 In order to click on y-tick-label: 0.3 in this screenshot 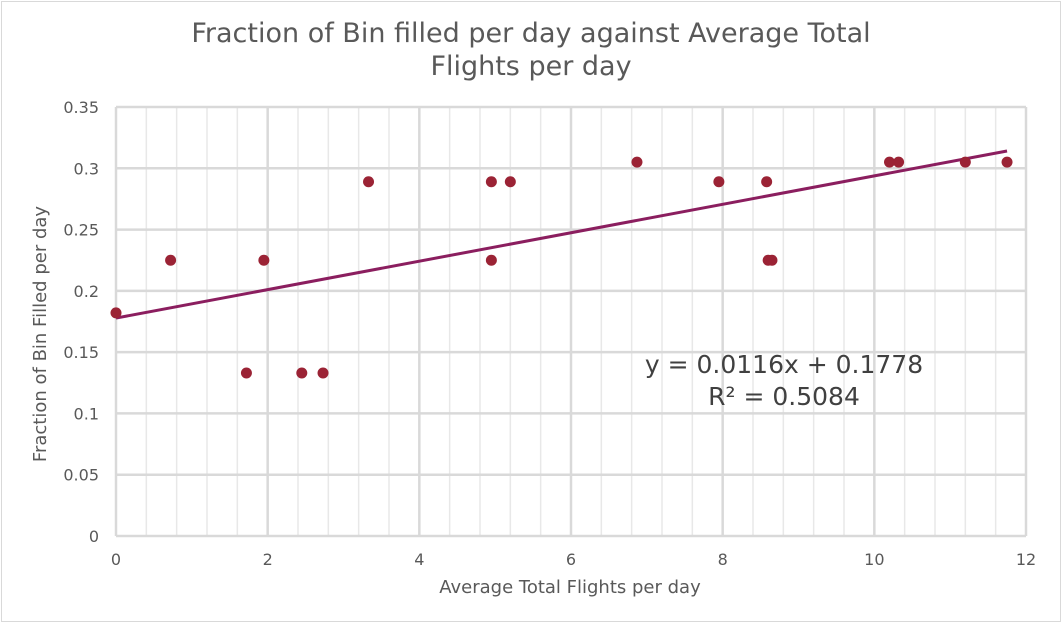, I will do `click(86, 168)`.